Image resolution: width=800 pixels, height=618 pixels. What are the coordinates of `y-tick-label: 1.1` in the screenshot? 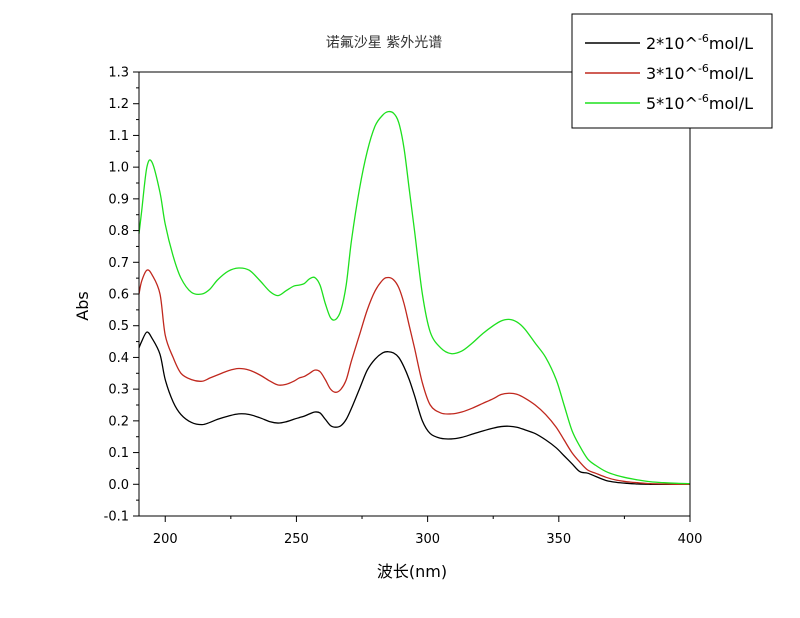 It's located at (118, 136).